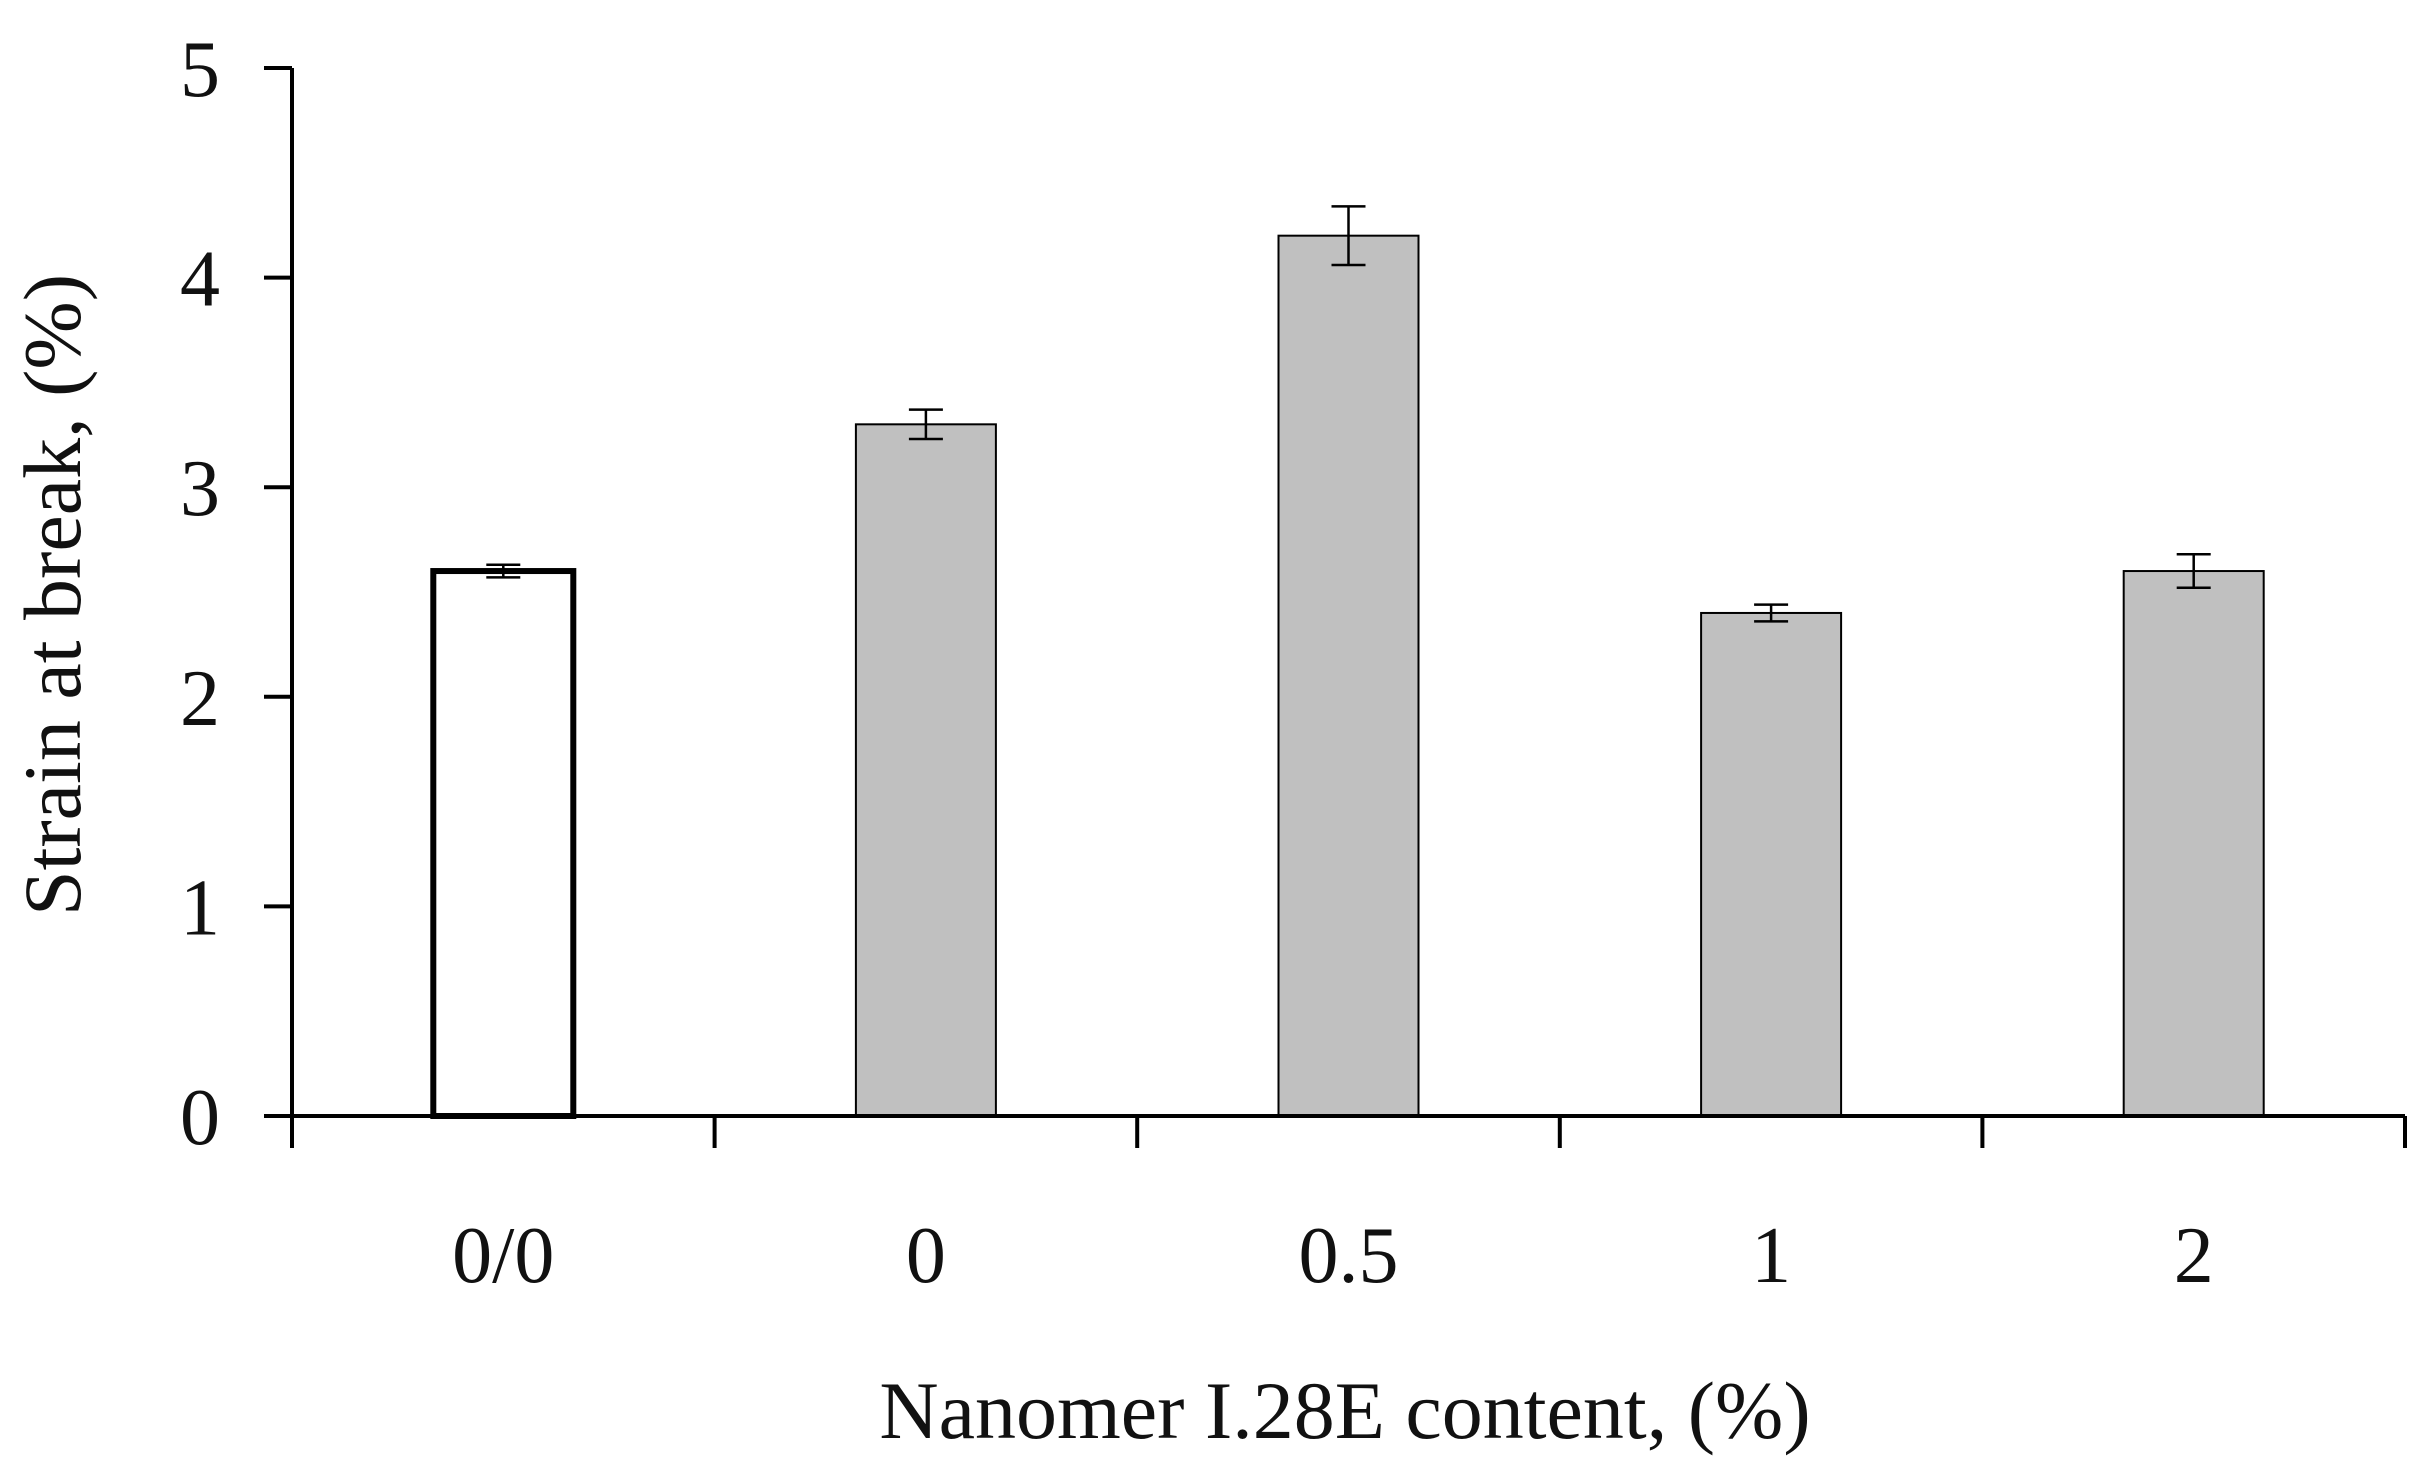  Describe the element at coordinates (200, 699) in the screenshot. I see `y-tick-label-2: 2` at that location.